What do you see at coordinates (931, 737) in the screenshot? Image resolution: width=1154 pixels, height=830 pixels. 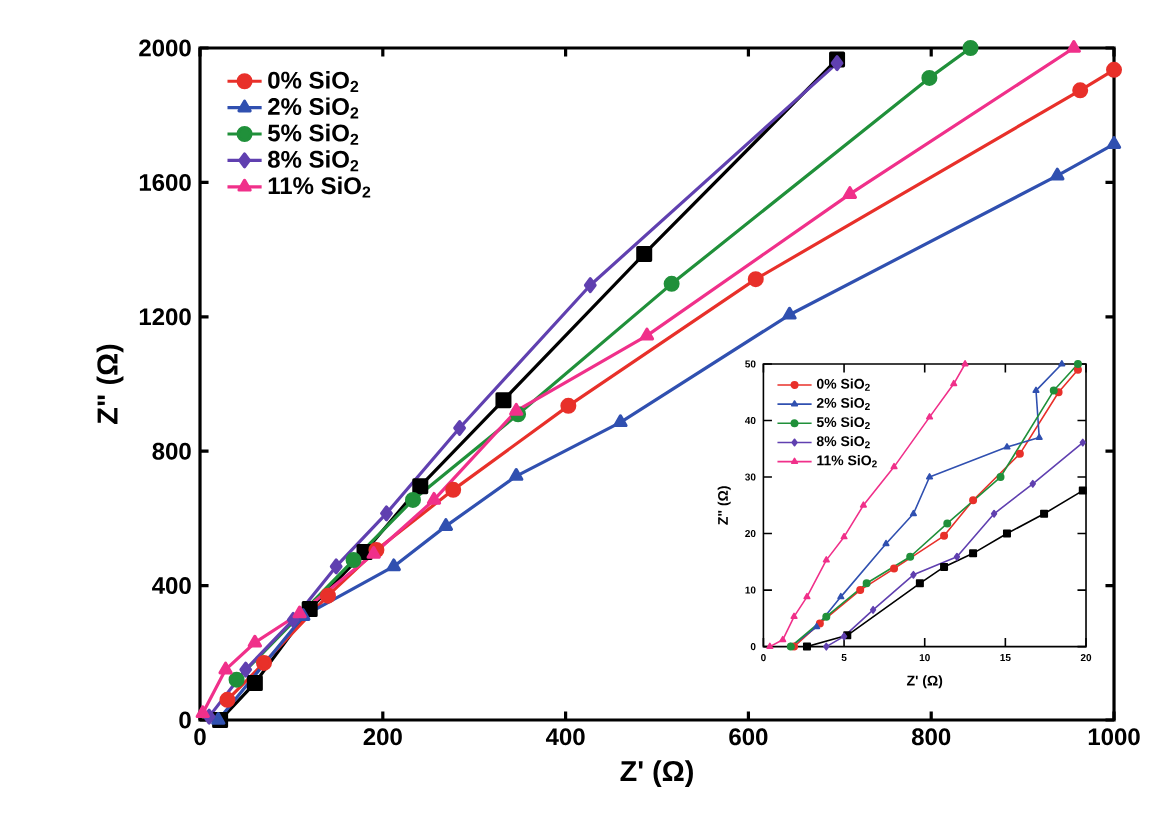 I see `x-tick-label: 800` at bounding box center [931, 737].